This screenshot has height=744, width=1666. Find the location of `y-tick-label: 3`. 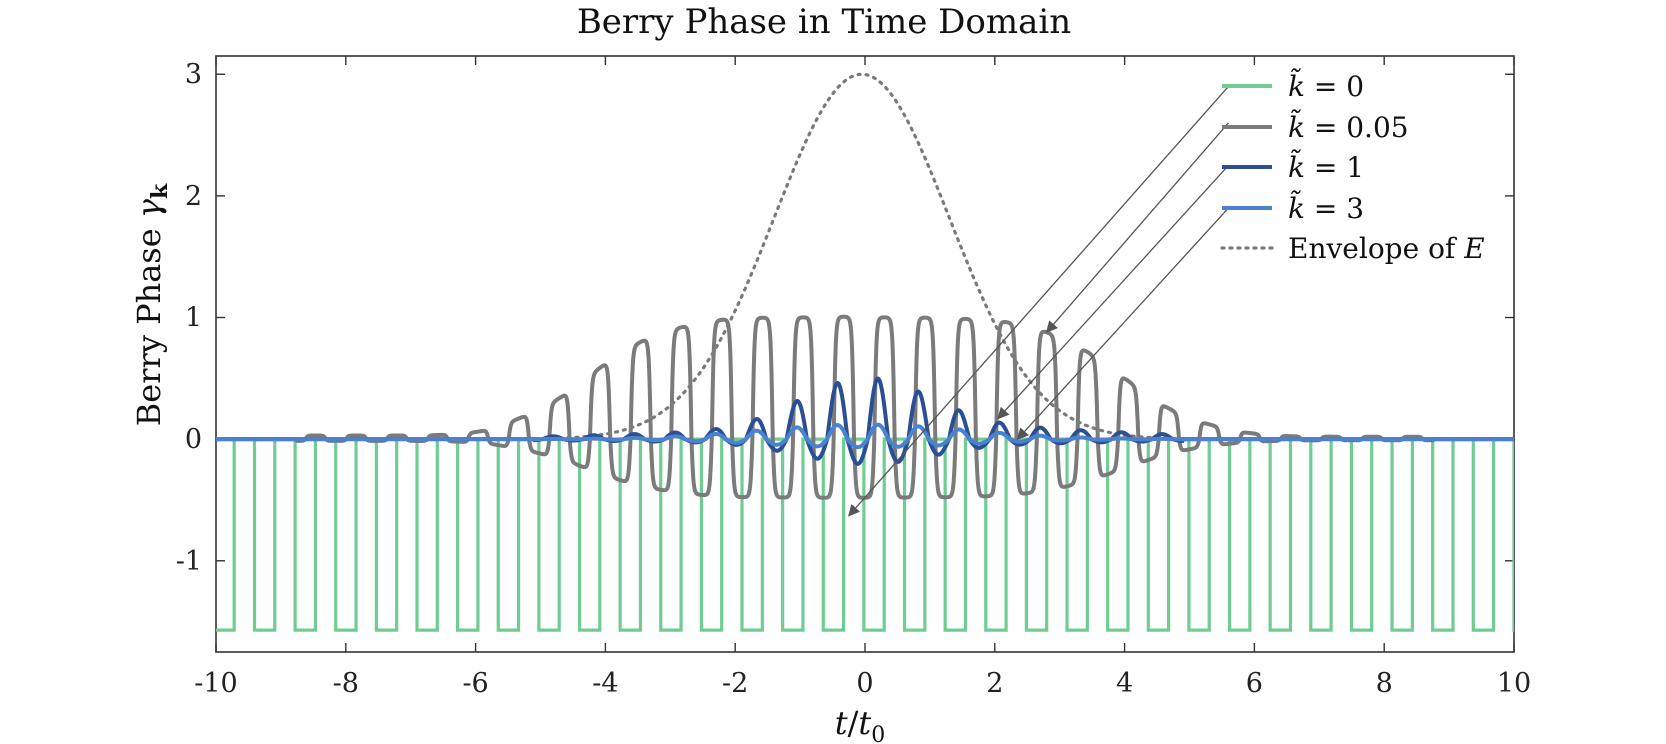

y-tick-label: 3 is located at coordinates (193, 74).